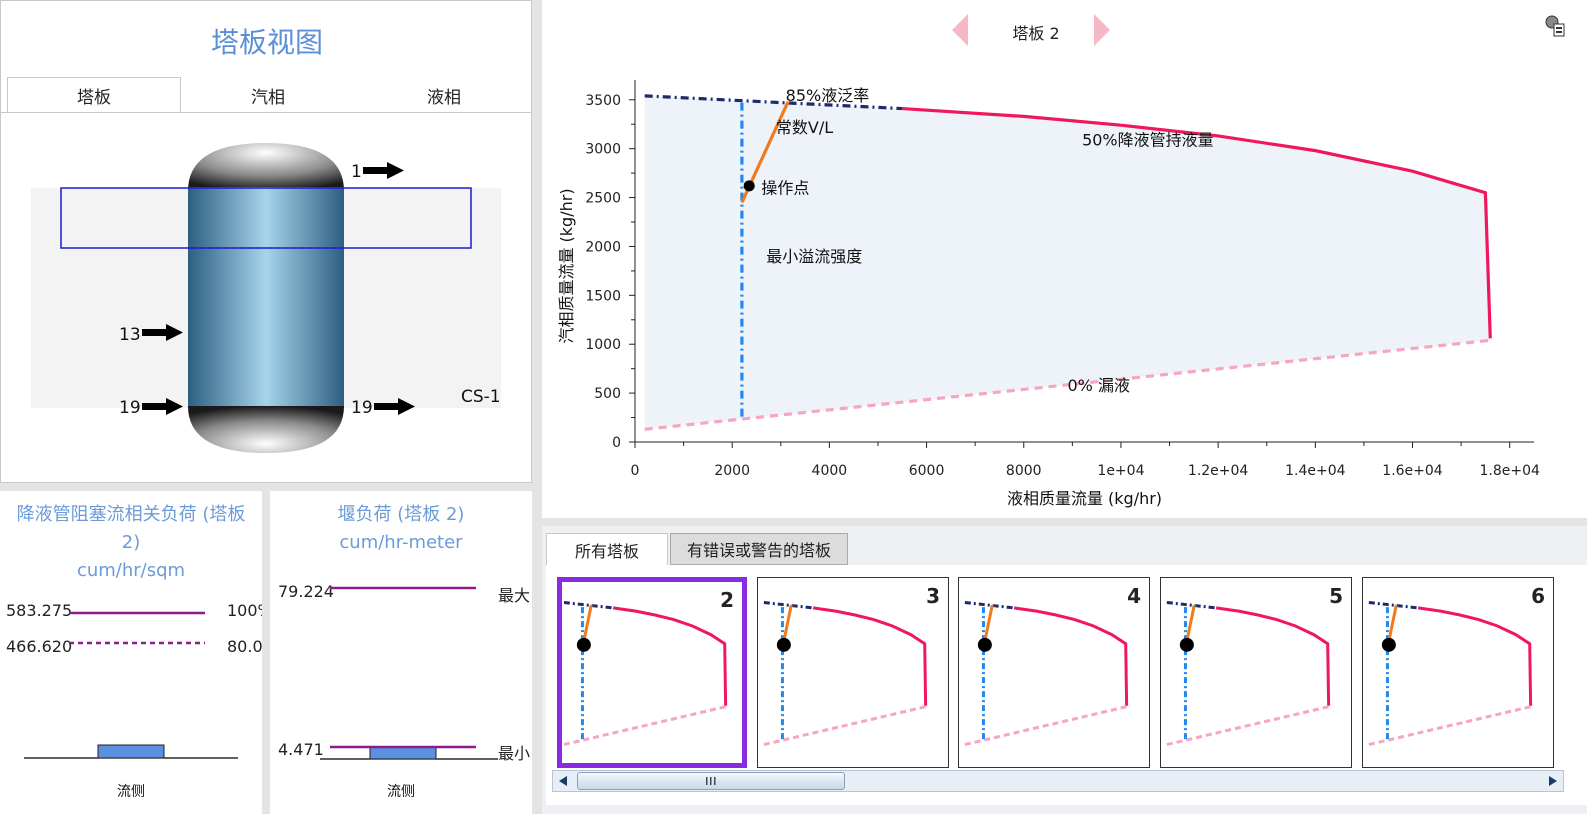 The height and width of the screenshot is (814, 1587). What do you see at coordinates (1024, 471) in the screenshot?
I see `x-tick-label: 8000` at bounding box center [1024, 471].